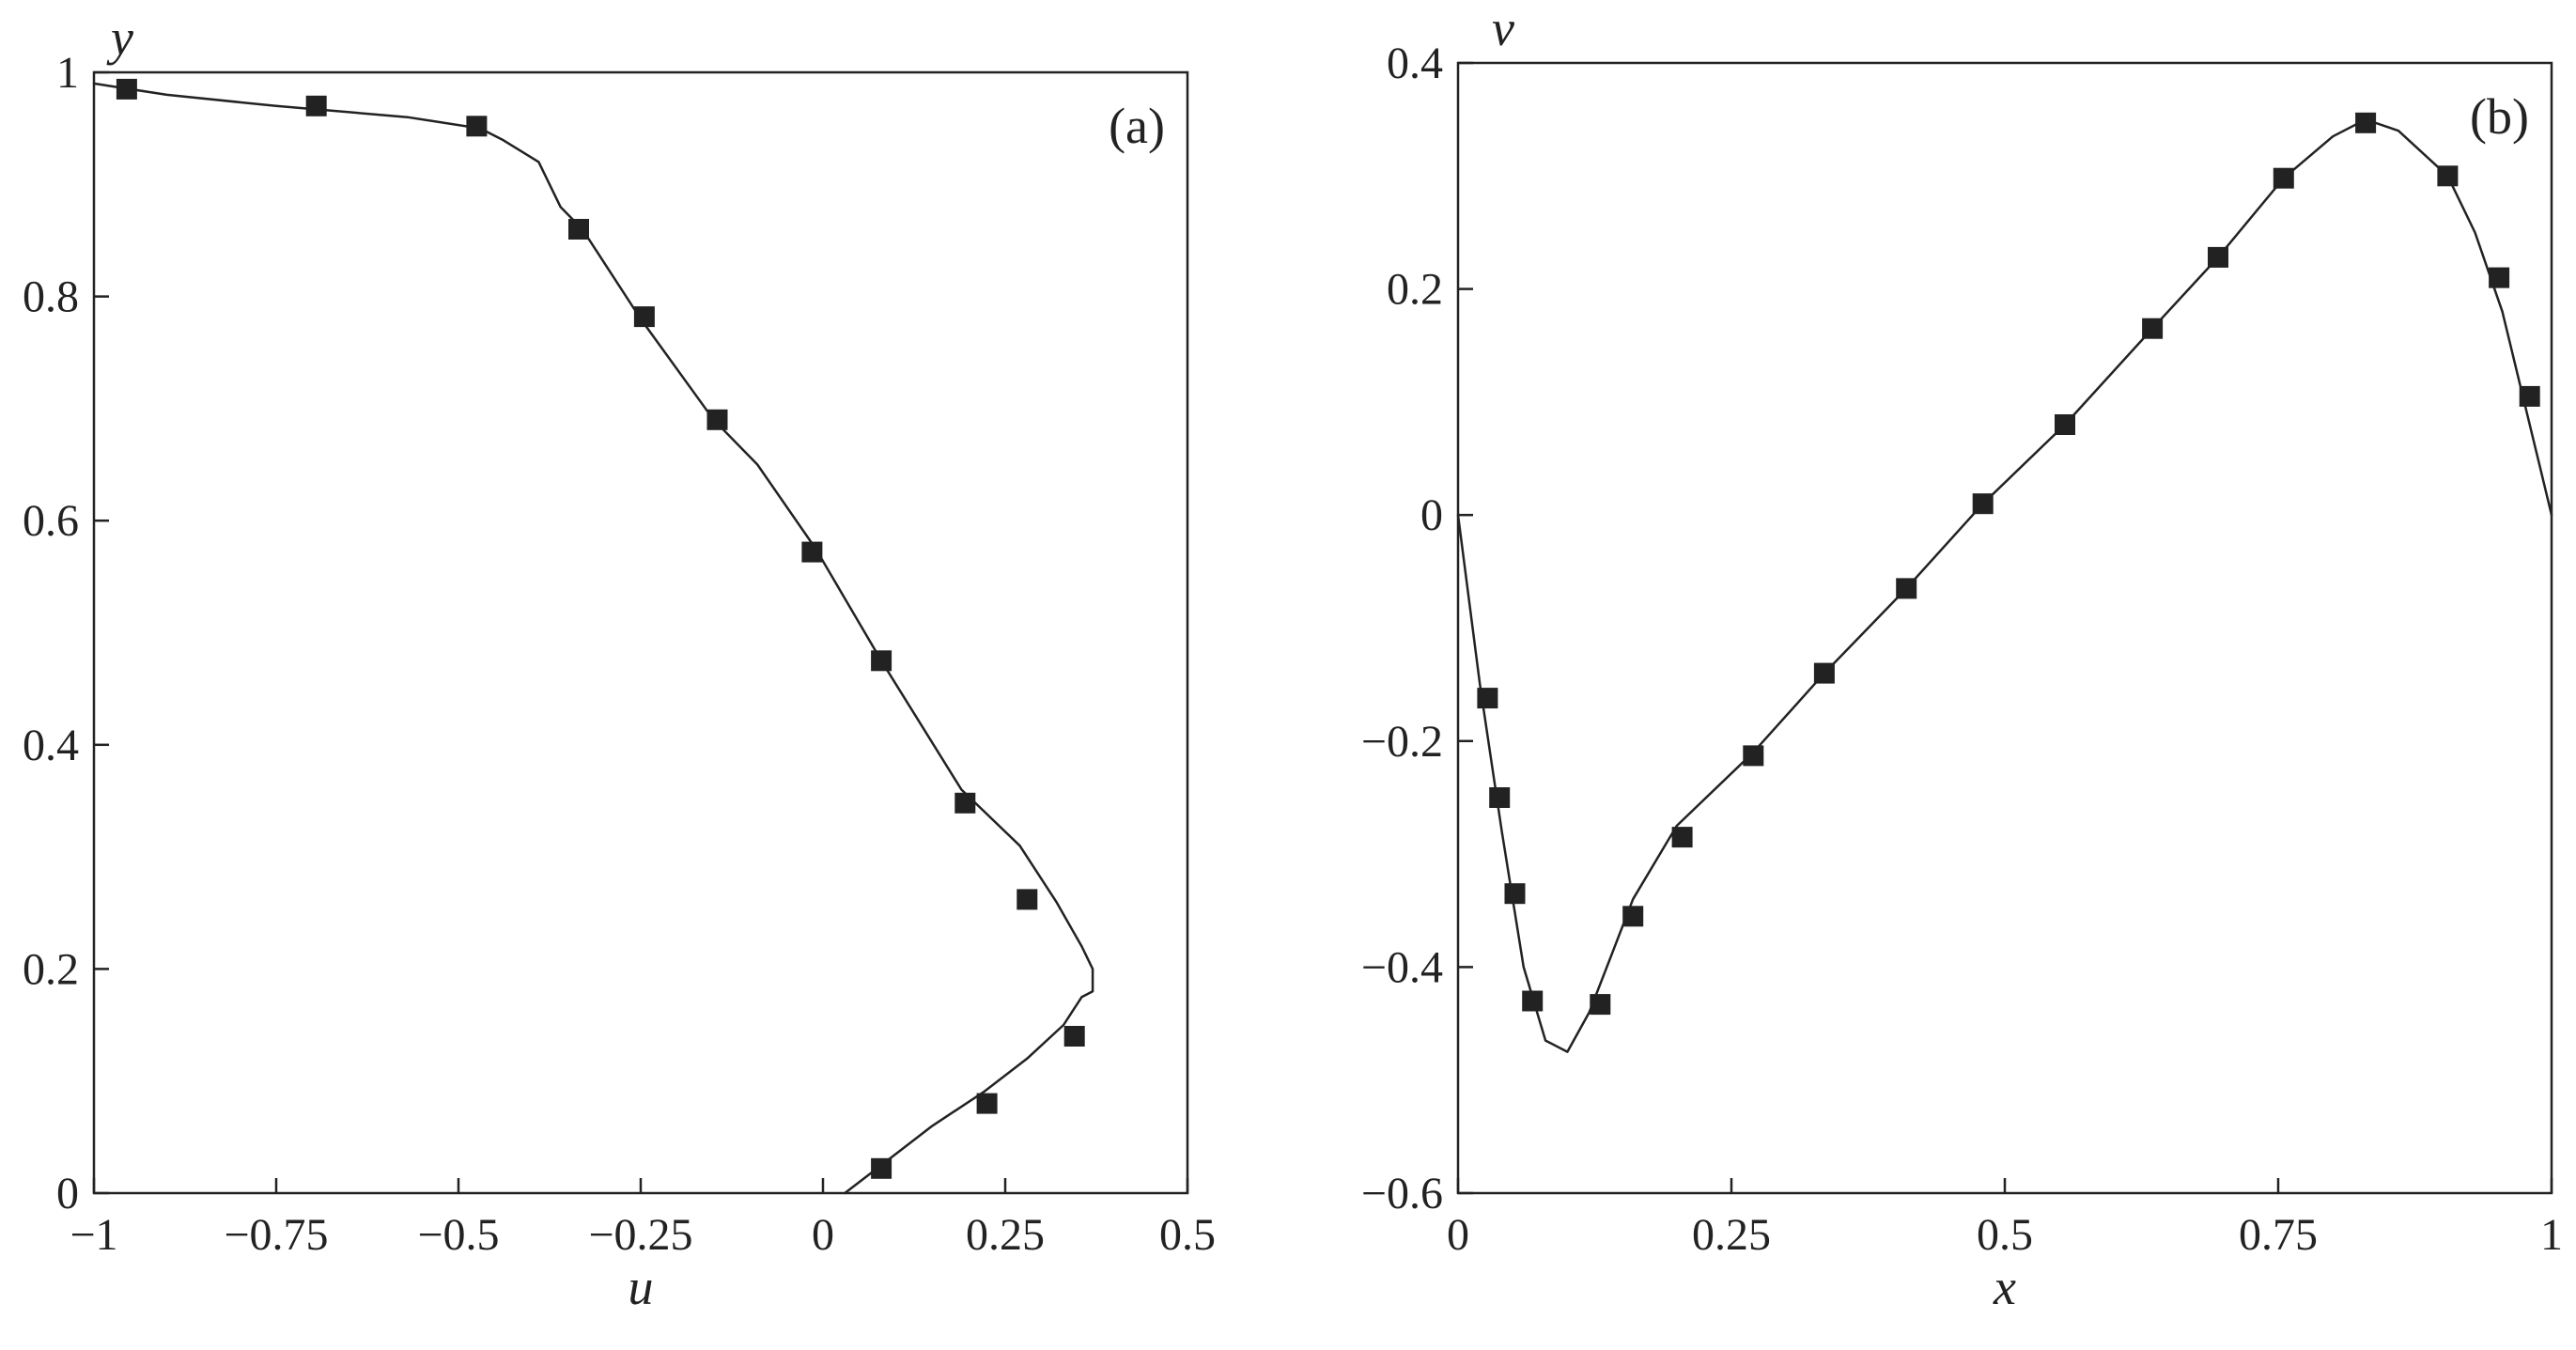 The width and height of the screenshot is (2576, 1350). I want to click on chart-b-y-tick-label: 0, so click(1431, 515).